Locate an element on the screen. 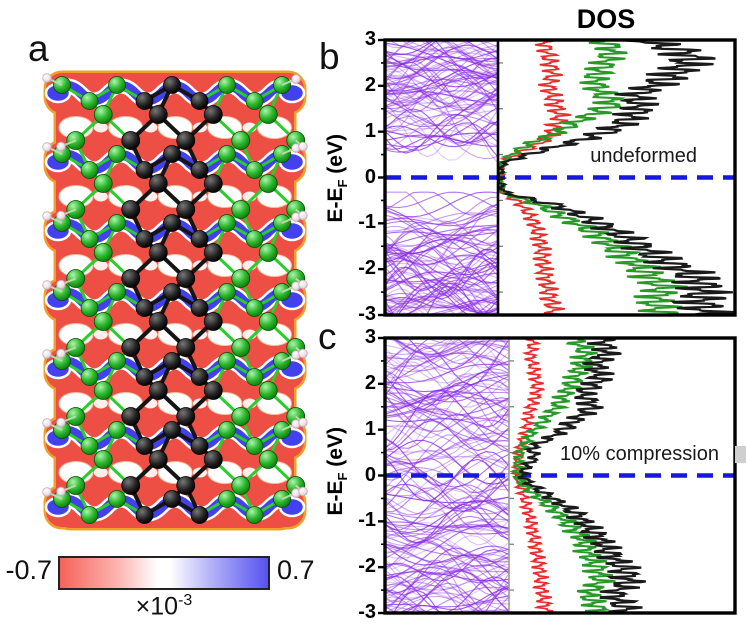 The width and height of the screenshot is (746, 635). gray-edge-artifact is located at coordinates (740, 454).